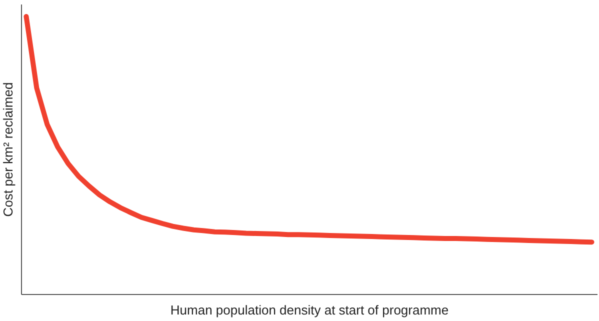 The image size is (599, 321). I want to click on y-axis-title: Cost per km² reclaimed, so click(8, 149).